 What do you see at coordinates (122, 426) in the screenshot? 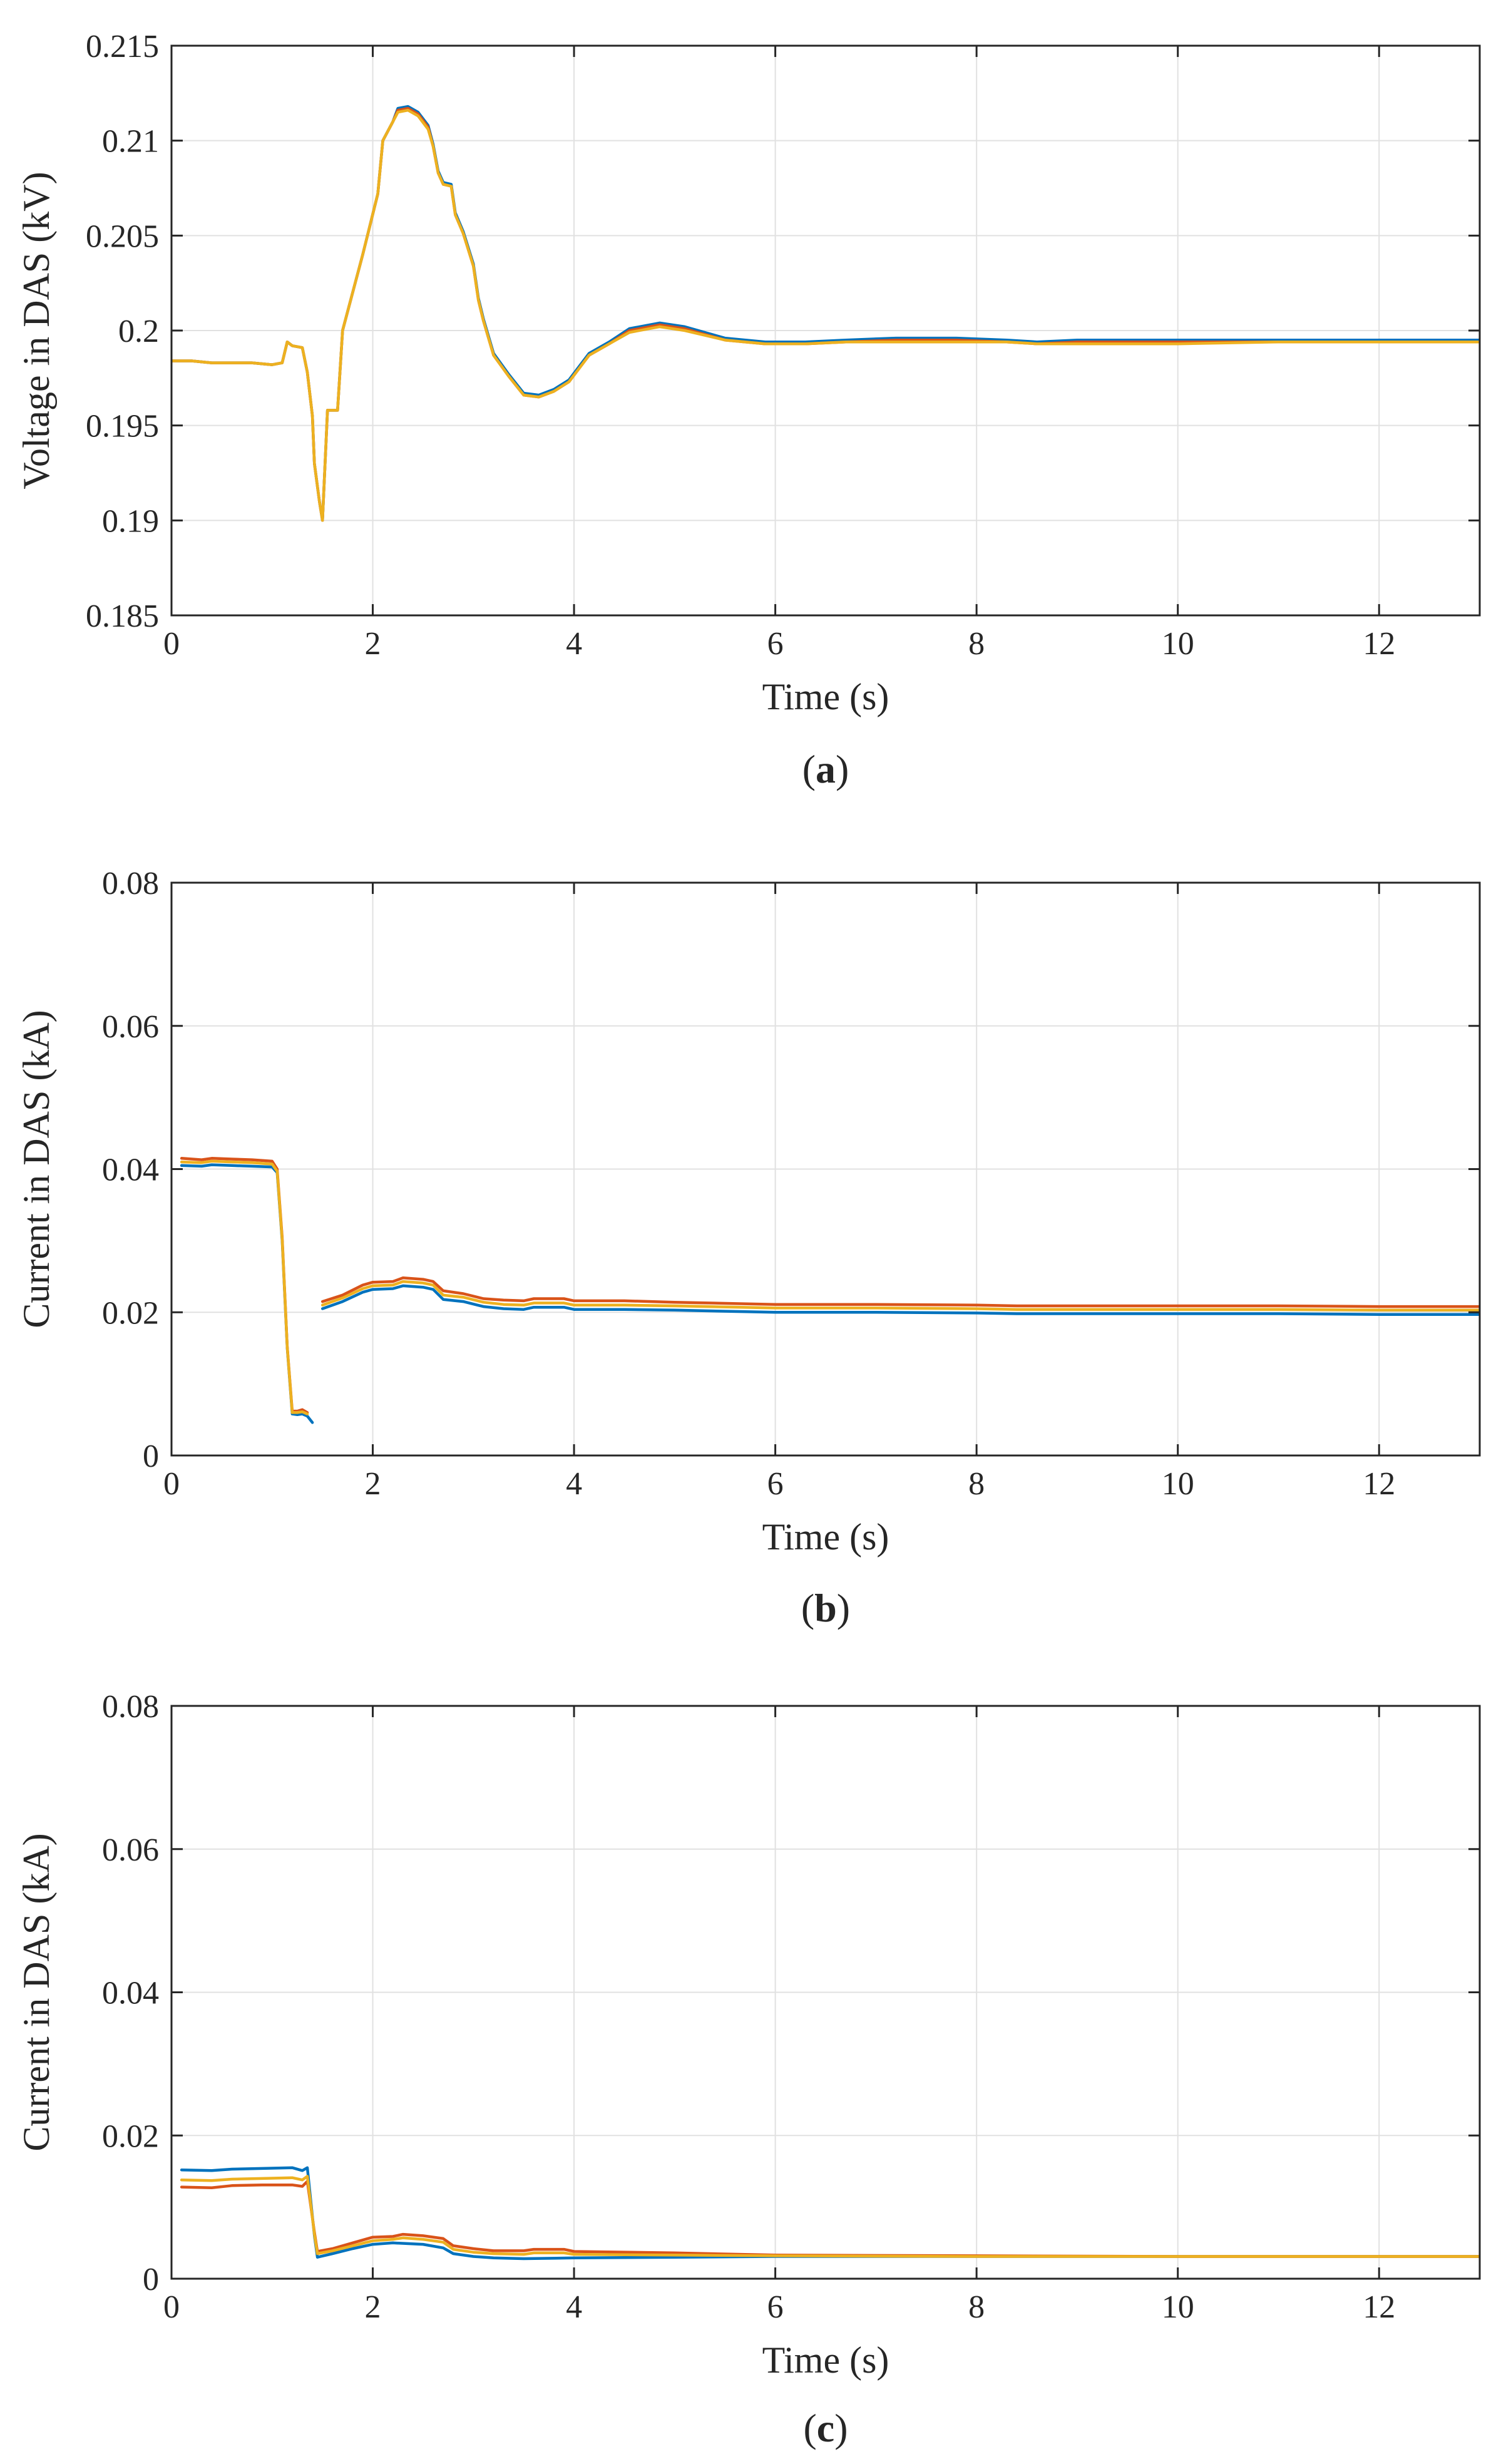
I see `y-tick-label: 0.195` at bounding box center [122, 426].